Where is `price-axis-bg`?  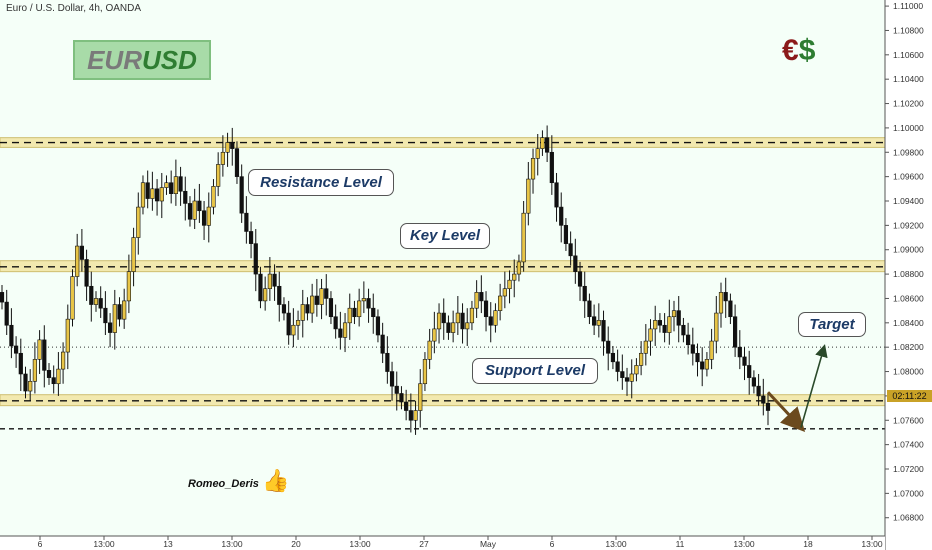
price-axis-bg is located at coordinates (908, 275).